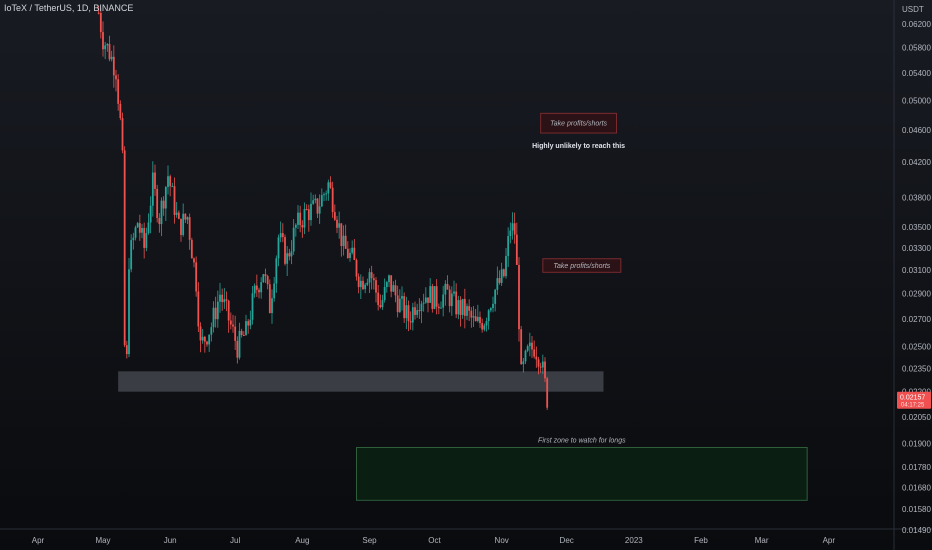 The image size is (932, 550). Describe the element at coordinates (361, 381) in the screenshot. I see `support-zone` at that location.